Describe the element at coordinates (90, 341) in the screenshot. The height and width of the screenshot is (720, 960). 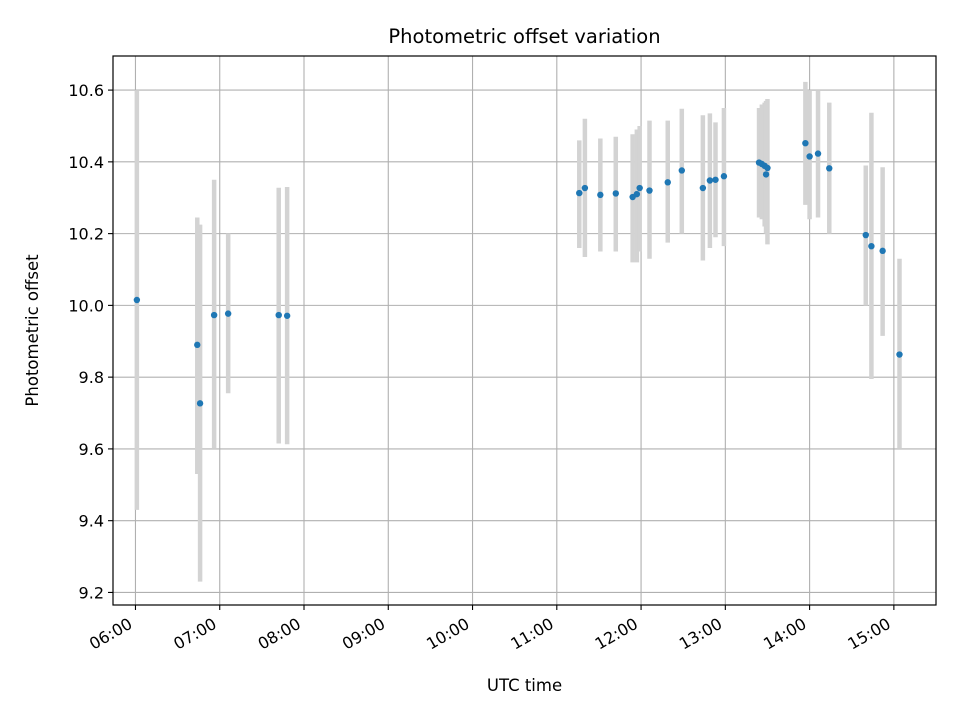
I see `y-axis-ticks: 9.2 9.4 9.6 9.8 10.0 10.2 10.4 10.6` at that location.